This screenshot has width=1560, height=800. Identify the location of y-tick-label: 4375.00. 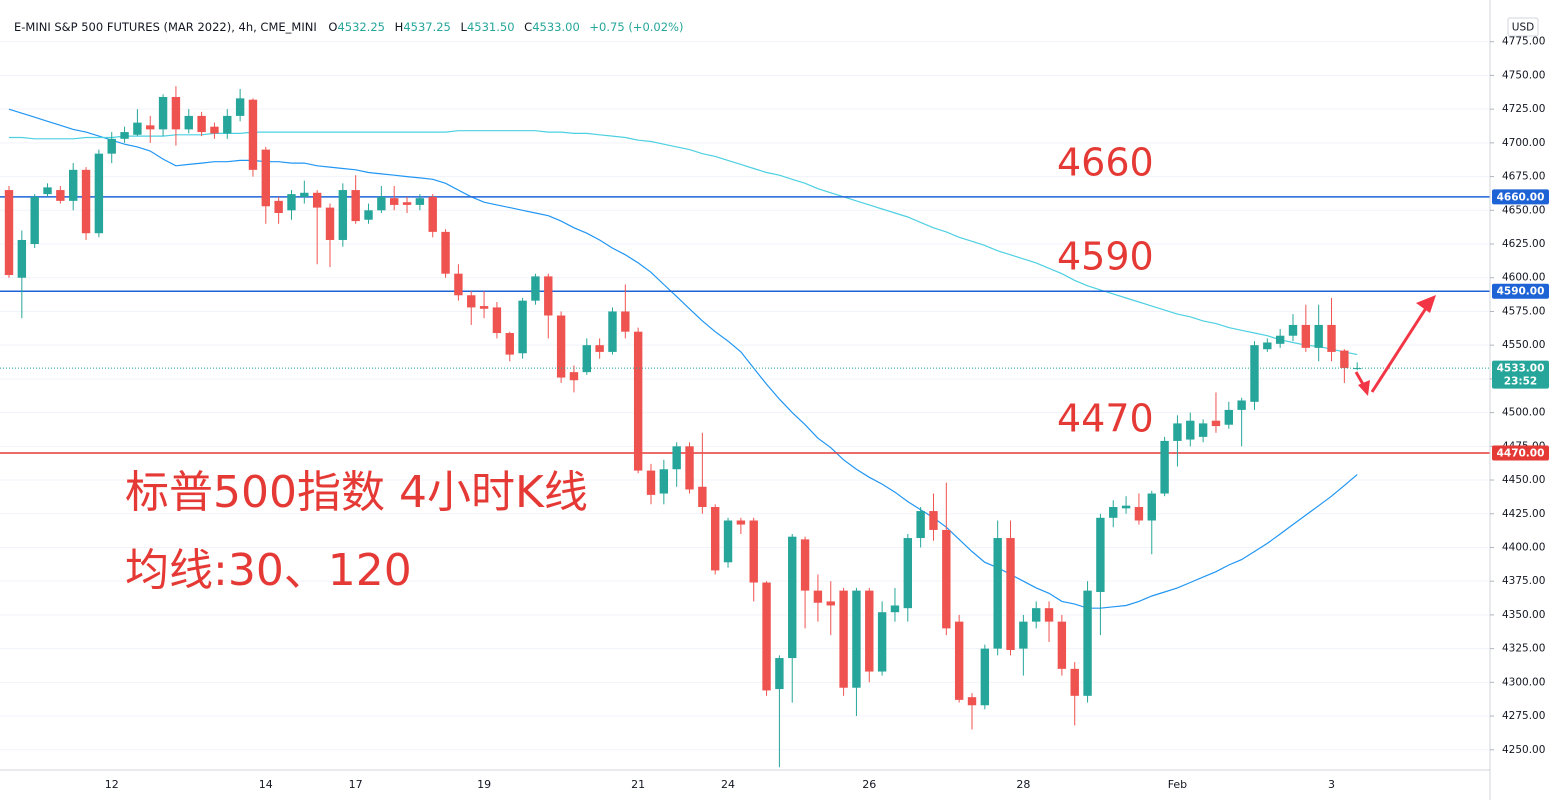
(1523, 581).